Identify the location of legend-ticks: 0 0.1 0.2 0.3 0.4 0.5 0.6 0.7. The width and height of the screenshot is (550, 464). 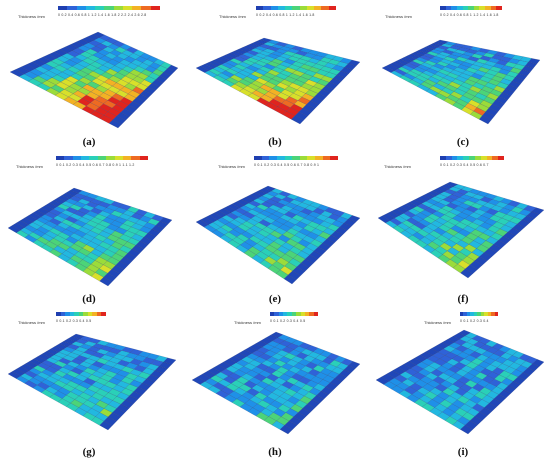
(464, 165).